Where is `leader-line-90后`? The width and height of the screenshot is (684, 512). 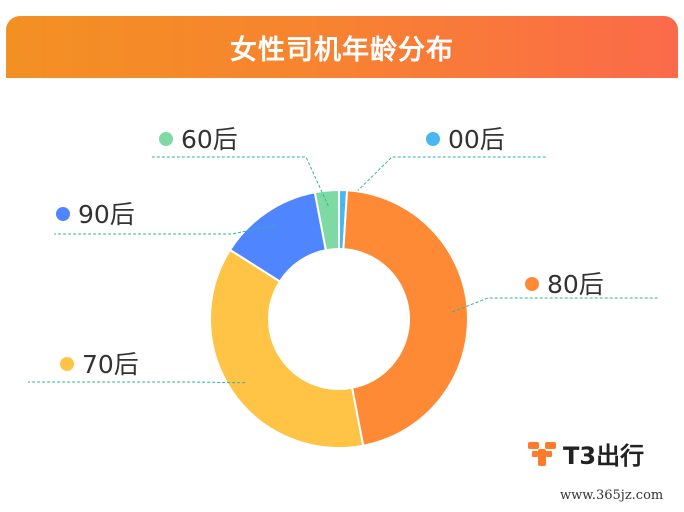
leader-line-90后 is located at coordinates (165, 229).